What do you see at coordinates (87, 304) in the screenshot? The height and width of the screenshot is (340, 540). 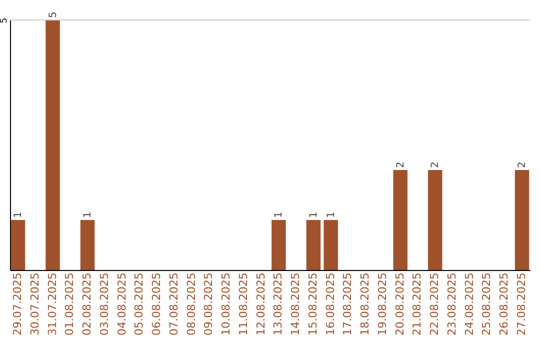 I see `x-tick-label: 02.08.2025` at bounding box center [87, 304].